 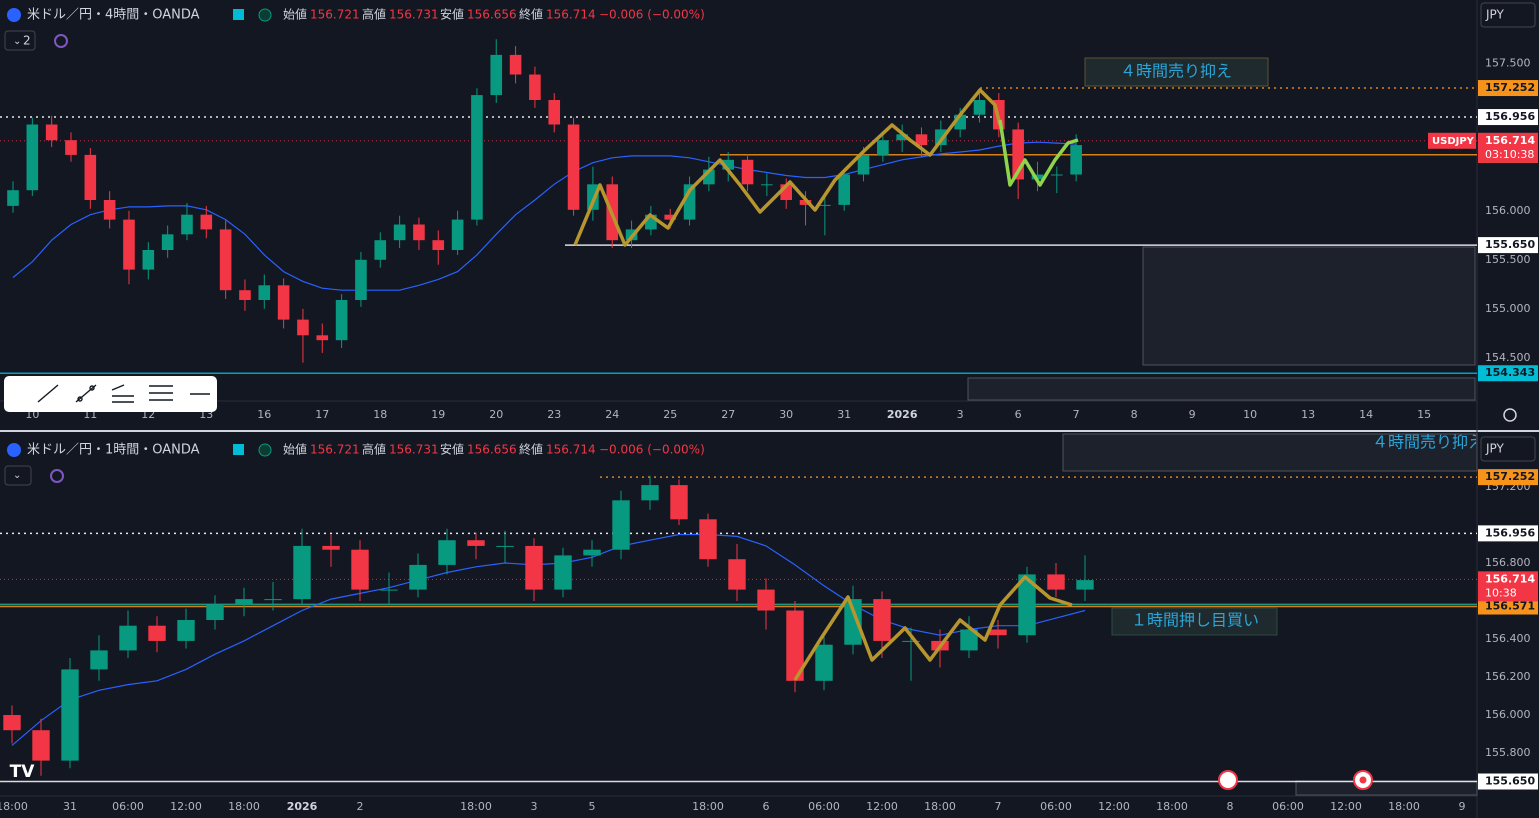 What do you see at coordinates (960, 414) in the screenshot?
I see `x-tick-label: 3` at bounding box center [960, 414].